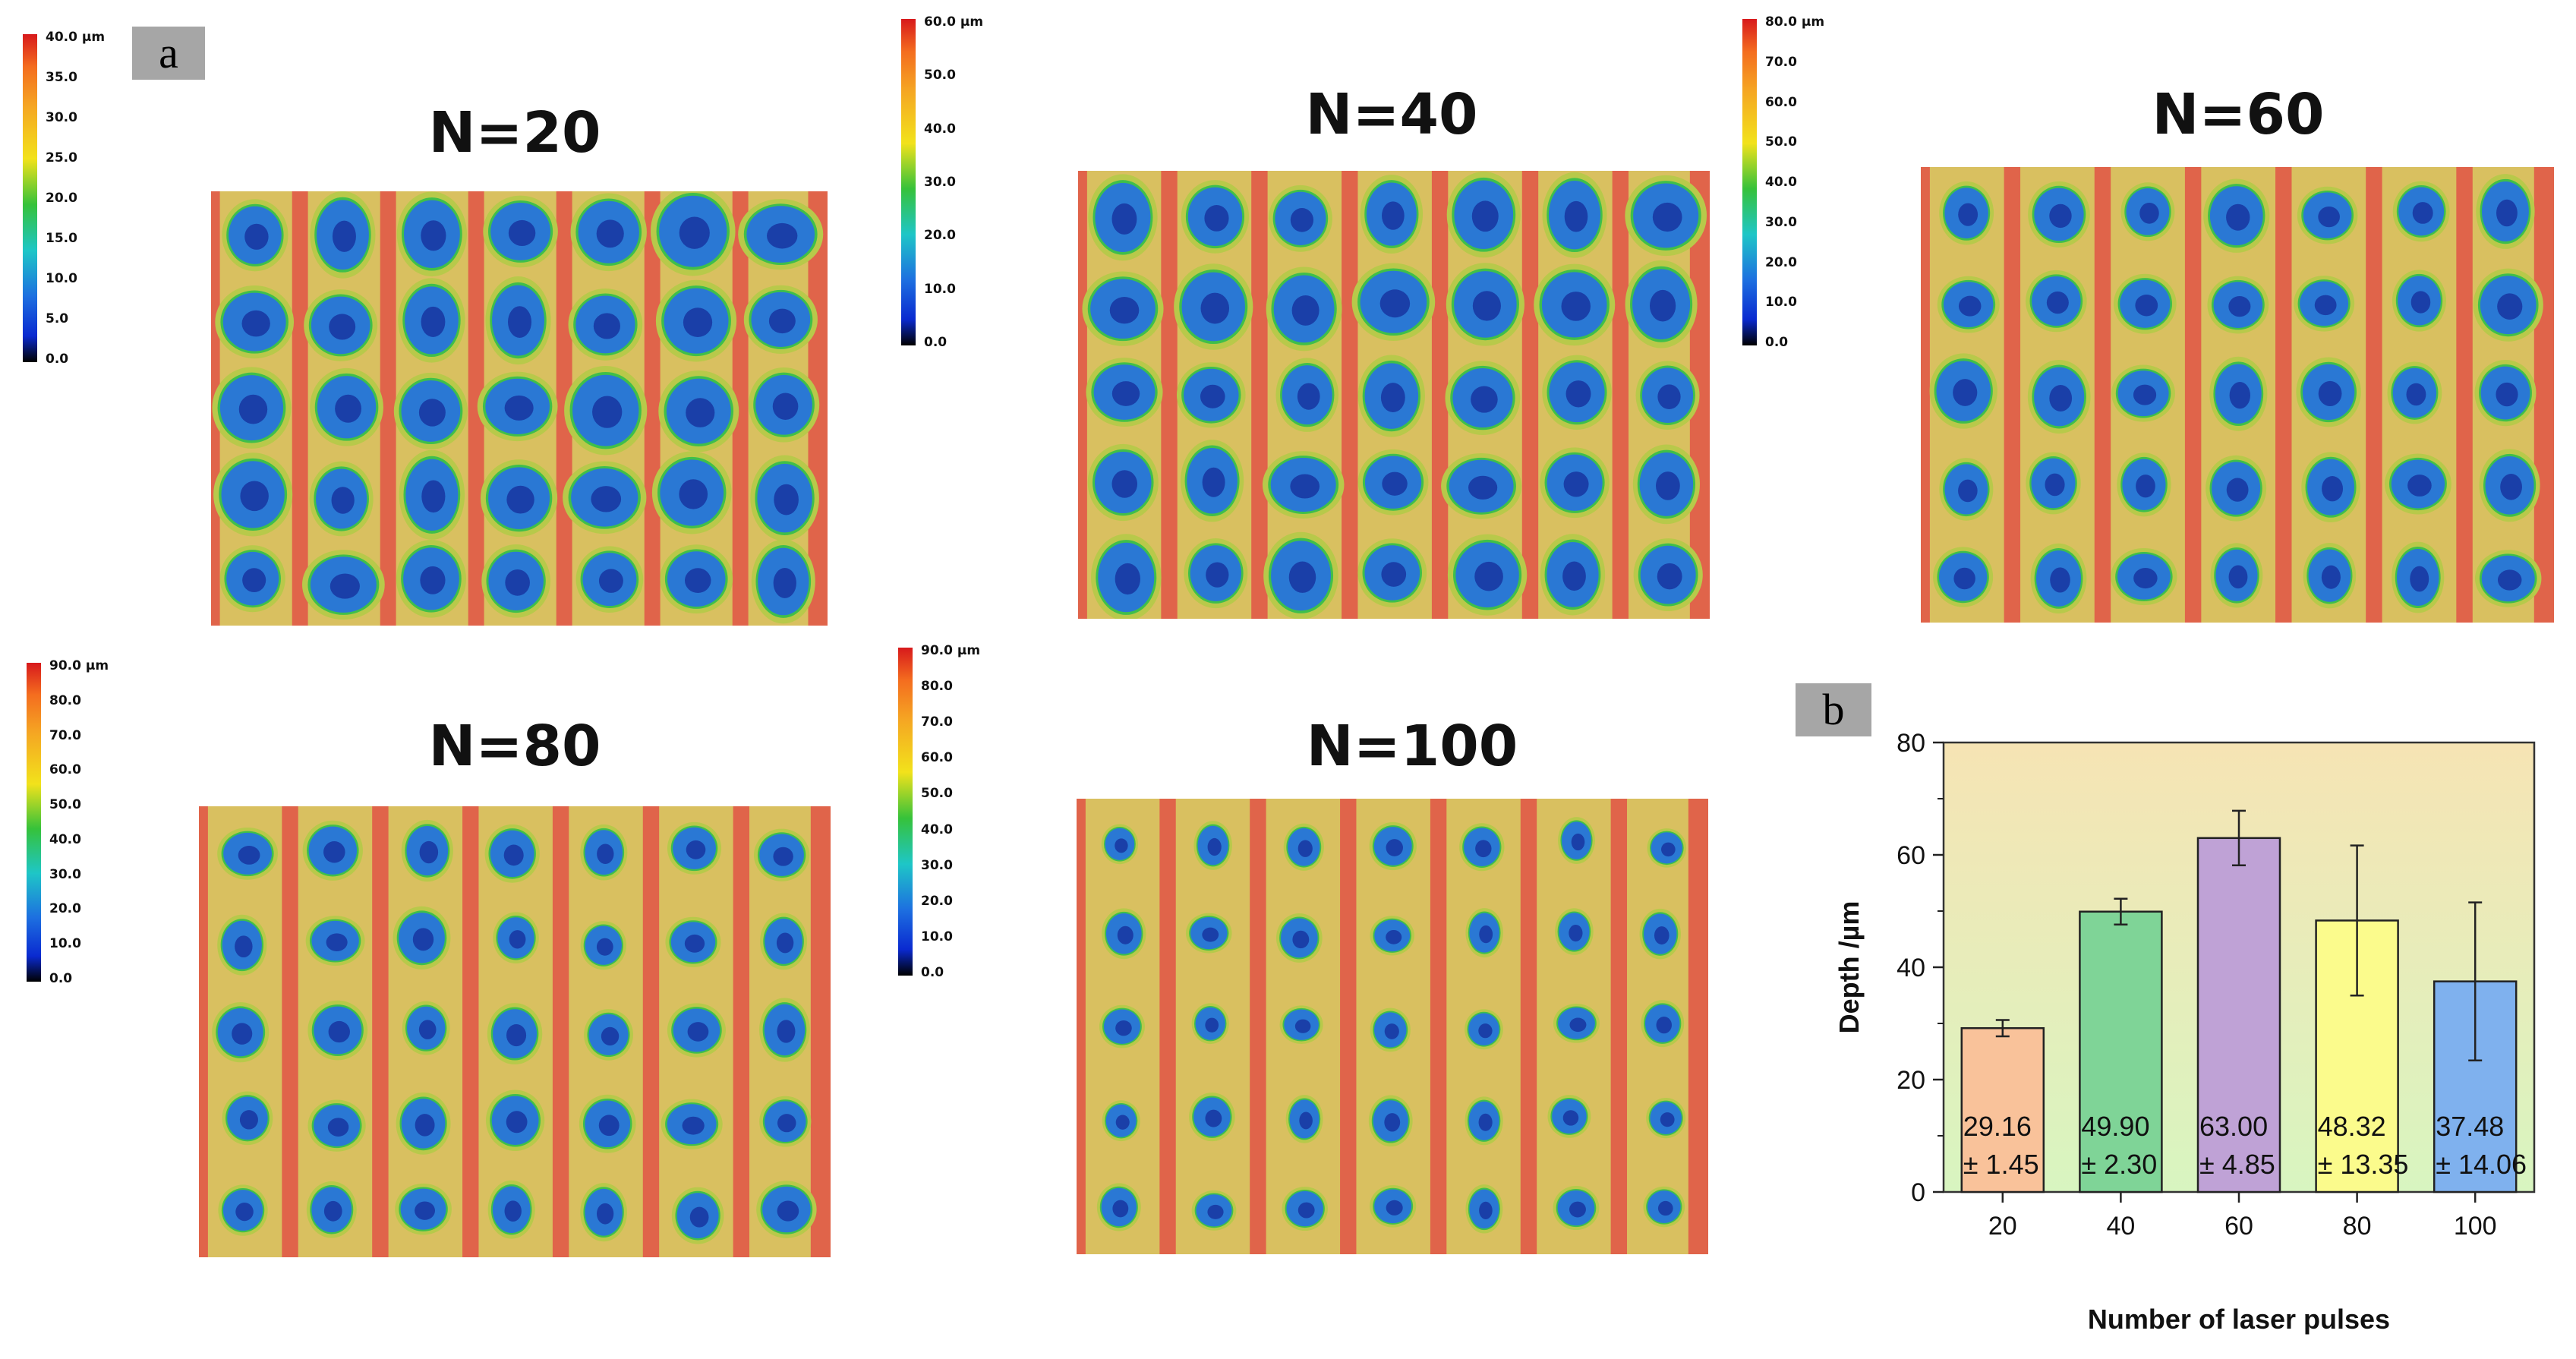 The image size is (2576, 1359). What do you see at coordinates (940, 76) in the screenshot?
I see `scalebar-tick-label: 50.0` at bounding box center [940, 76].